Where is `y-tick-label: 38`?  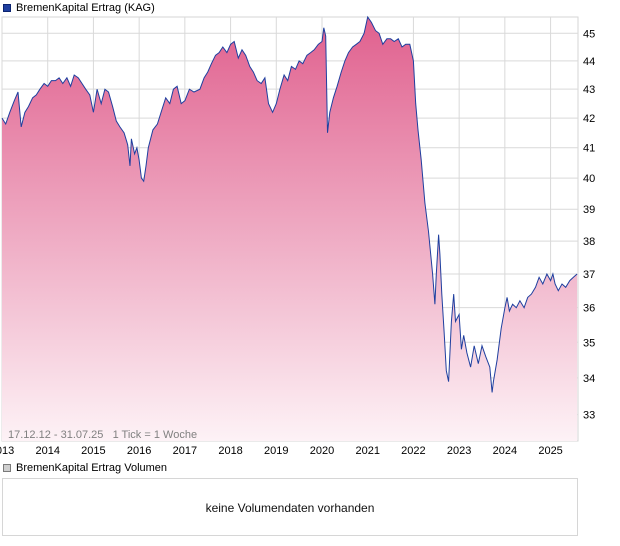 y-tick-label: 38 is located at coordinates (589, 242).